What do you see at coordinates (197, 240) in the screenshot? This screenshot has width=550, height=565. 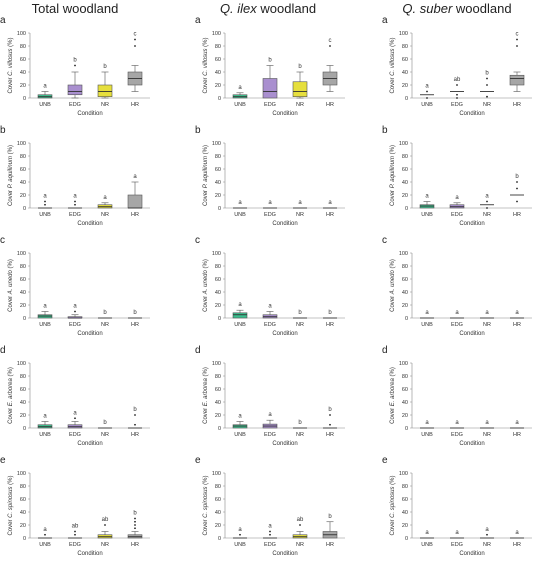 I see `panel-letter: c` at bounding box center [197, 240].